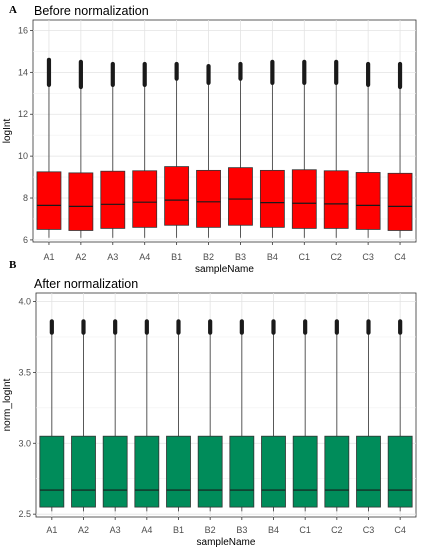  Describe the element at coordinates (23, 156) in the screenshot. I see `panel-a-y-tick-label: 10` at that location.